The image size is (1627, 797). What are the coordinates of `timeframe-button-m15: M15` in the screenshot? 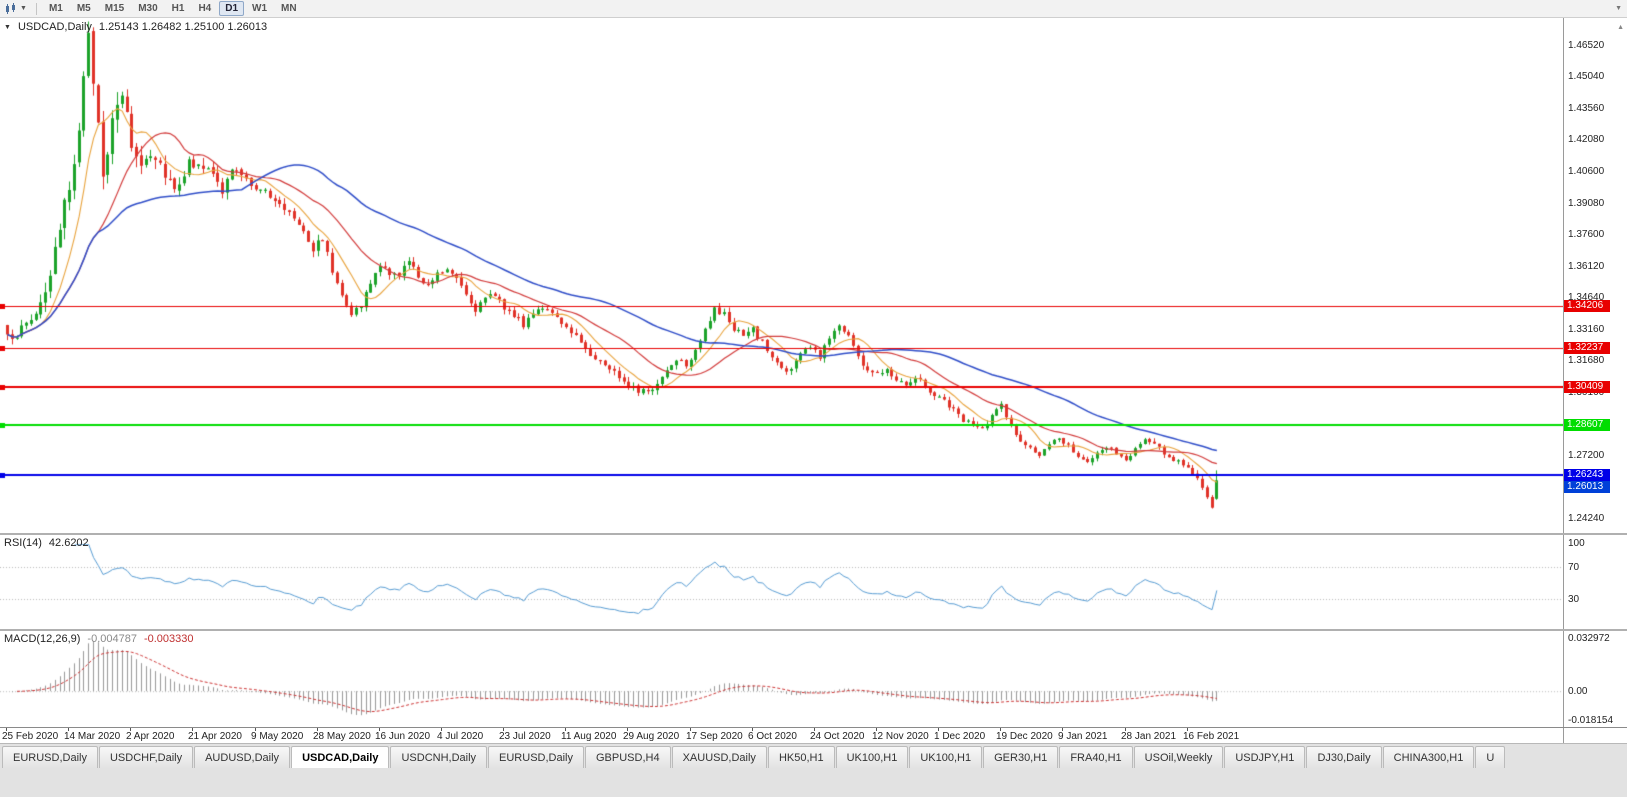 It's located at (114, 8).